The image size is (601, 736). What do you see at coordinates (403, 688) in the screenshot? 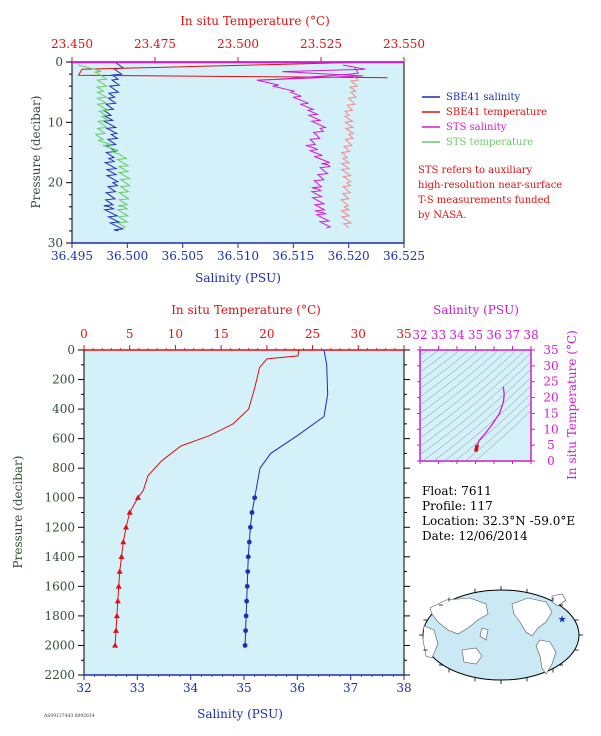
I see `profile-sal-tick-label: 38` at bounding box center [403, 688].